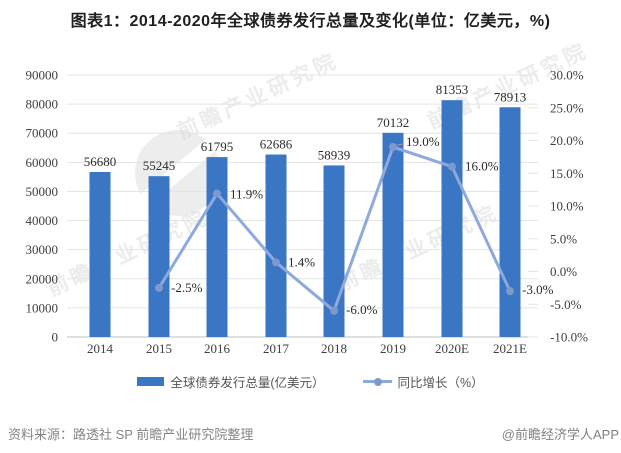 This screenshot has height=453, width=621. What do you see at coordinates (217, 247) in the screenshot?
I see `bar-2016` at bounding box center [217, 247].